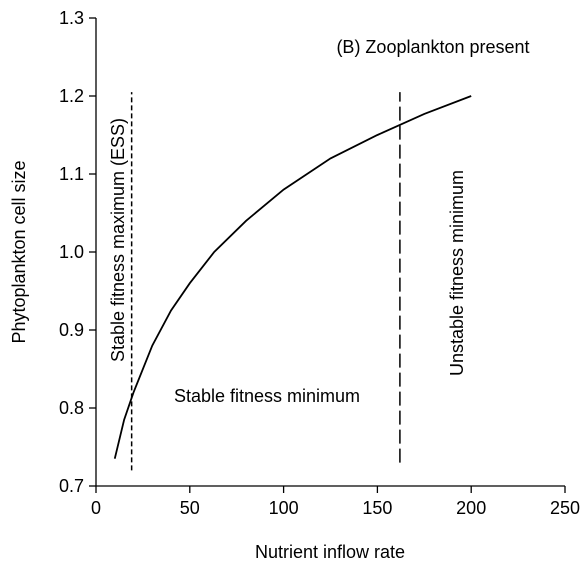 The height and width of the screenshot is (572, 581). I want to click on annotation: Unstable fitness minimum, so click(457, 273).